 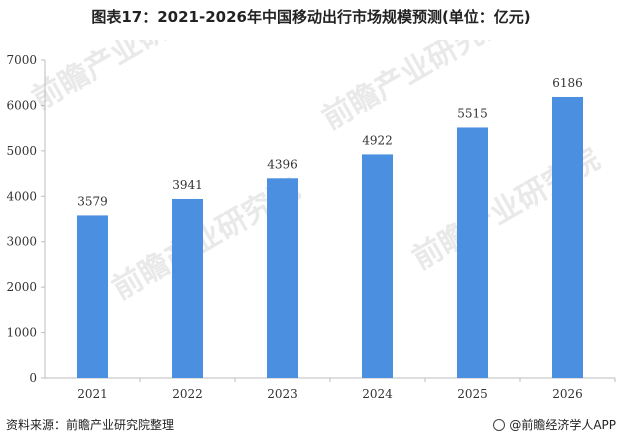 What do you see at coordinates (21, 105) in the screenshot?
I see `y-tick-label: 6000` at bounding box center [21, 105].